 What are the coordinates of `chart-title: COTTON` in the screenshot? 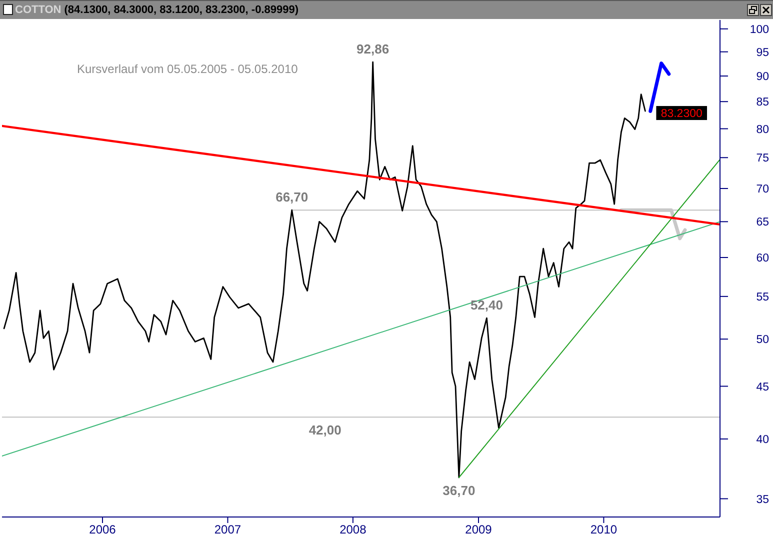 It's located at (38, 10).